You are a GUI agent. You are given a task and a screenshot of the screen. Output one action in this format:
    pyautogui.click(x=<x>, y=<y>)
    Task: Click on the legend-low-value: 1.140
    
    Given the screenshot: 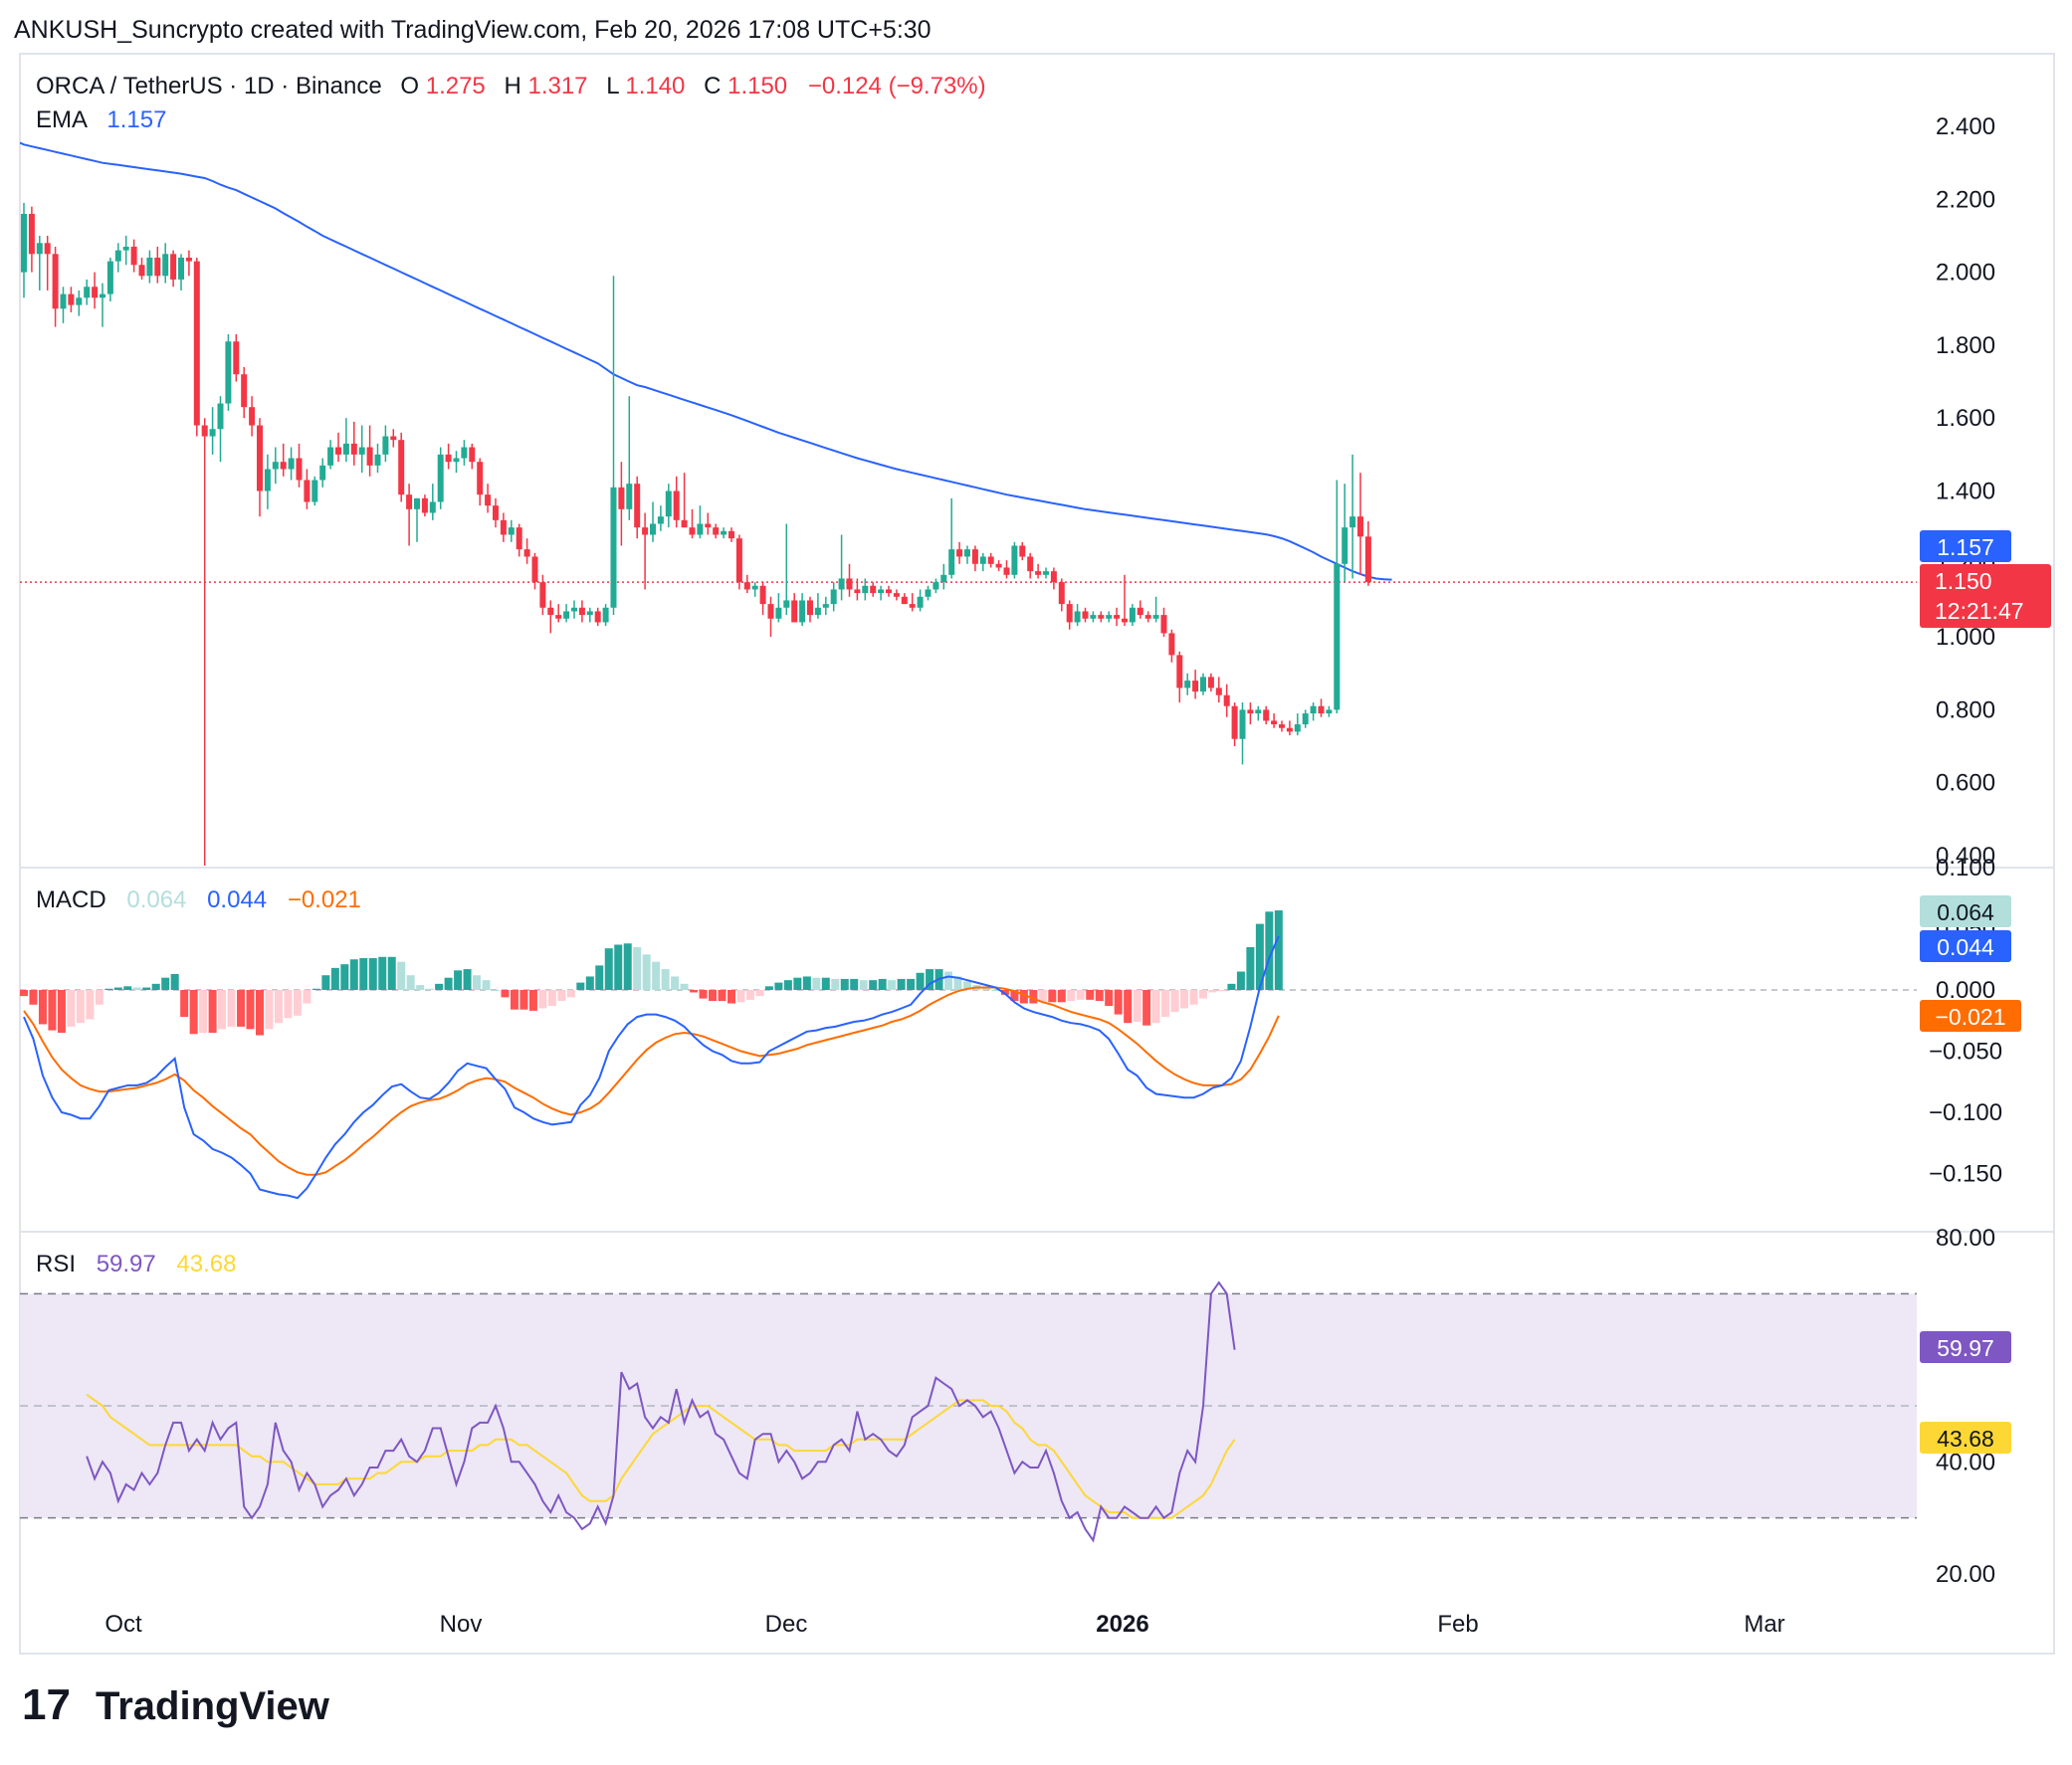 What is the action you would take?
    pyautogui.click(x=655, y=86)
    